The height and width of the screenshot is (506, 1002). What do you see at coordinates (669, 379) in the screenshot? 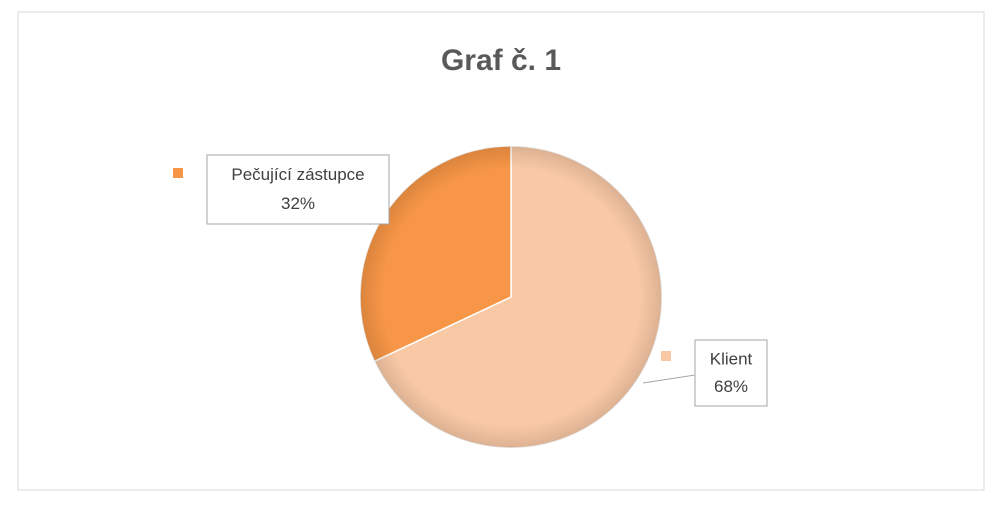
I see `leader-line` at bounding box center [669, 379].